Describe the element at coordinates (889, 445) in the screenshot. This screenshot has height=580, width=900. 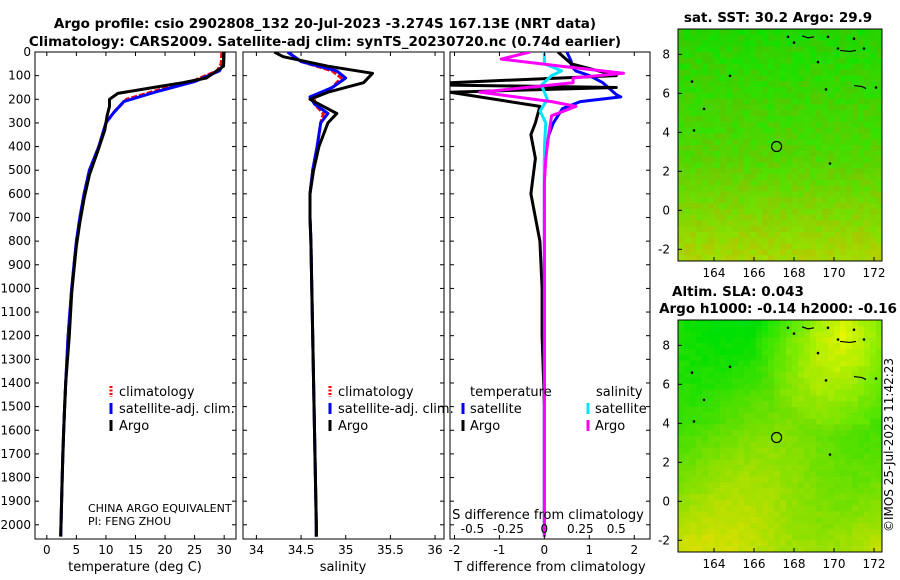
I see `imos-credit: ©IMOS 25-Jul-2023 11:42:23` at that location.